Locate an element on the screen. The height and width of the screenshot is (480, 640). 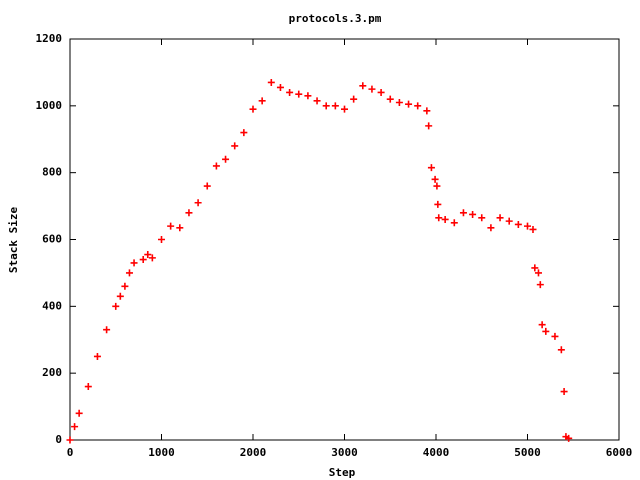
y-tick-label: 200 is located at coordinates (52, 372).